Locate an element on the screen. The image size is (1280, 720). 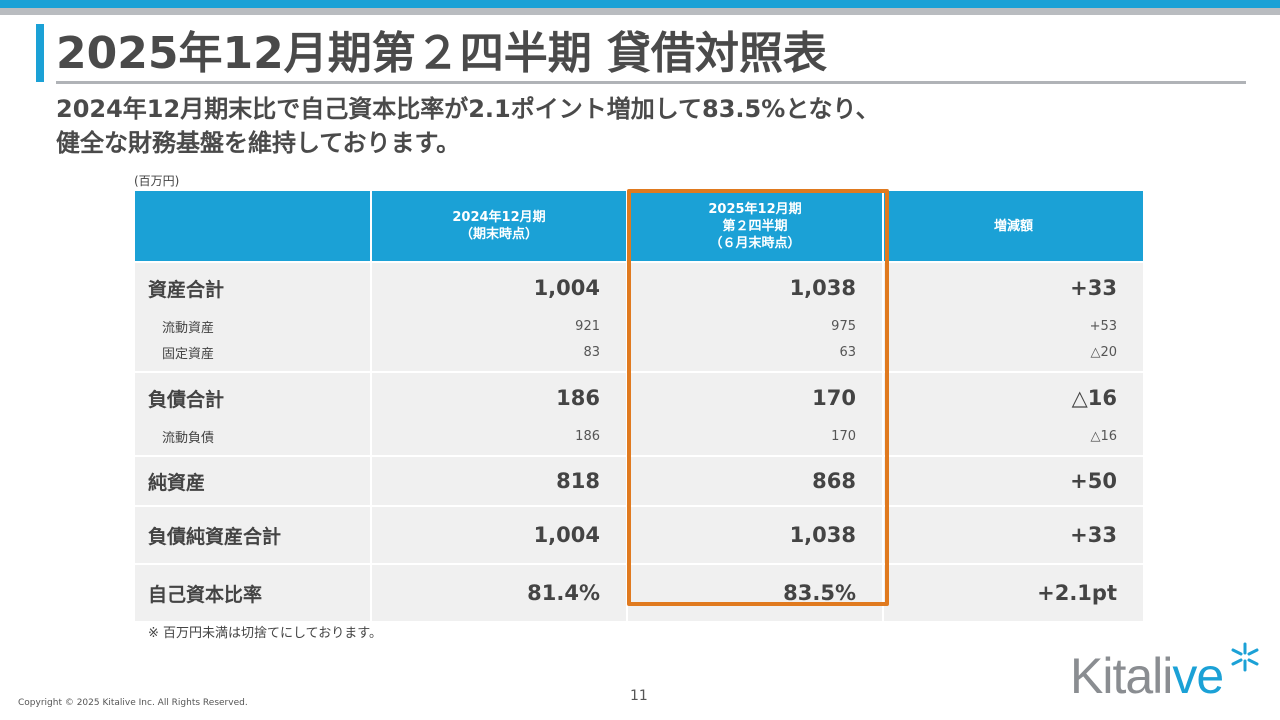
value-equity-ratio-prev: 81.4% is located at coordinates (563, 593).